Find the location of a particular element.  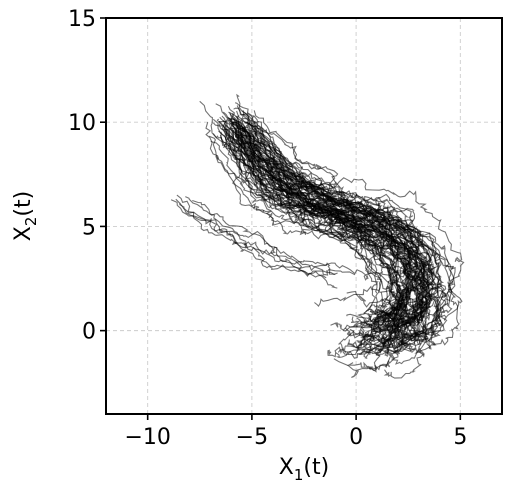

x-tick-label: −5 is located at coordinates (252, 437).